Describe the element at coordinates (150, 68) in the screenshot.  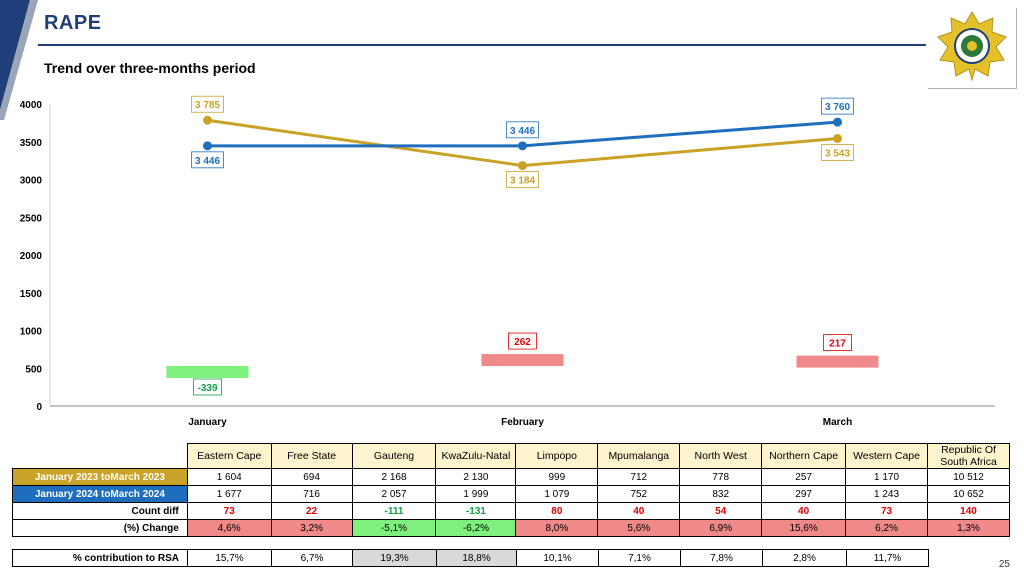
I see `chart-subtitle: Trend over three-months period` at that location.